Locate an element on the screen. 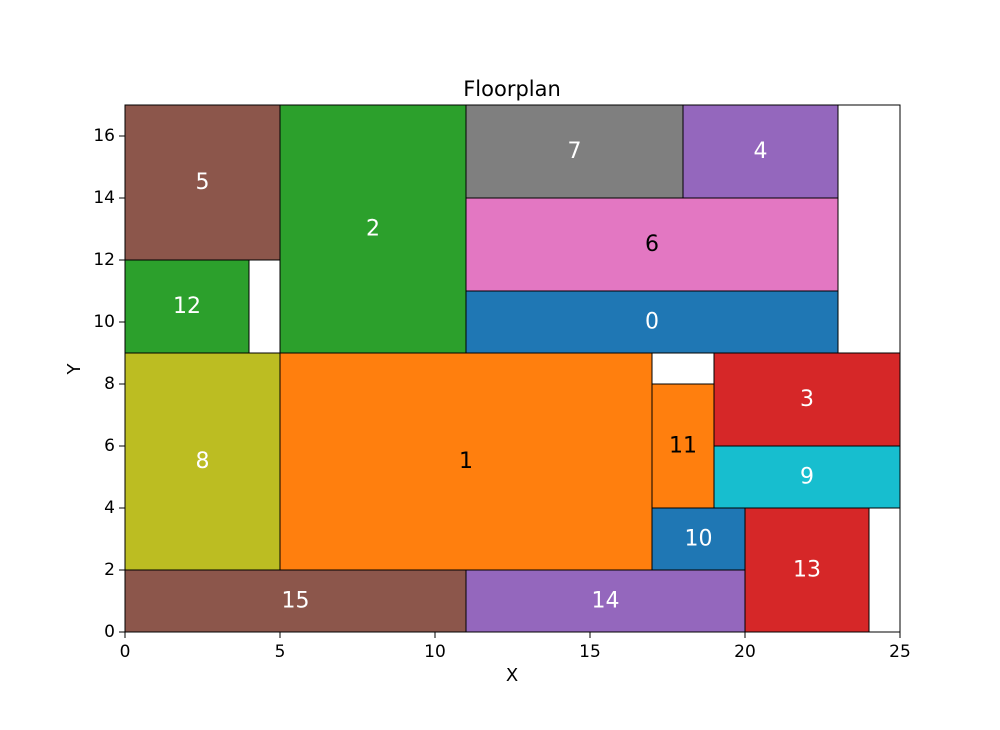 This screenshot has width=1000, height=730. x-tick-label: 25 is located at coordinates (900, 652).